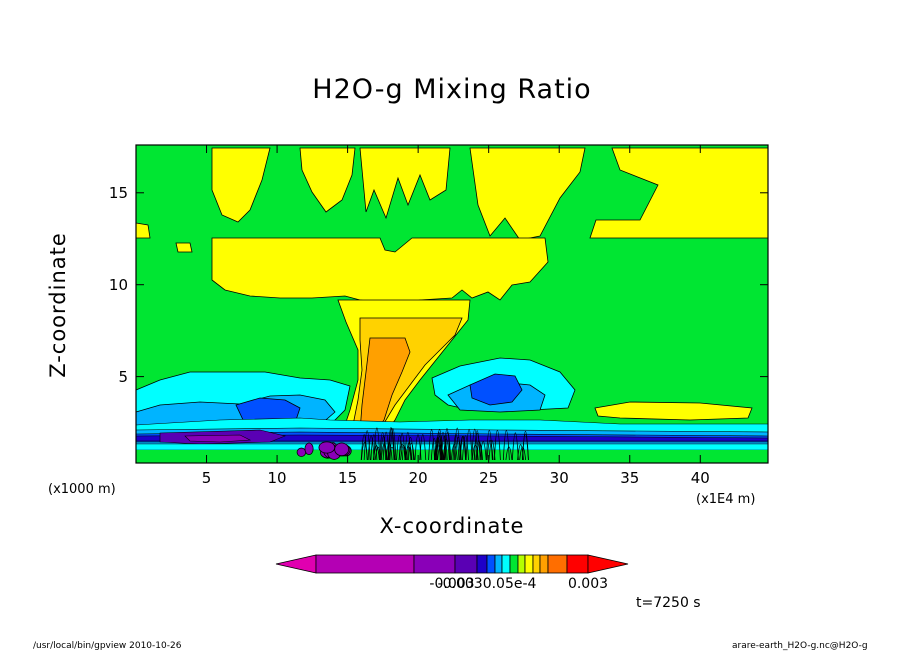 Image resolution: width=904 pixels, height=654 pixels. Describe the element at coordinates (118, 284) in the screenshot. I see `y-tick-label: 10` at that location.